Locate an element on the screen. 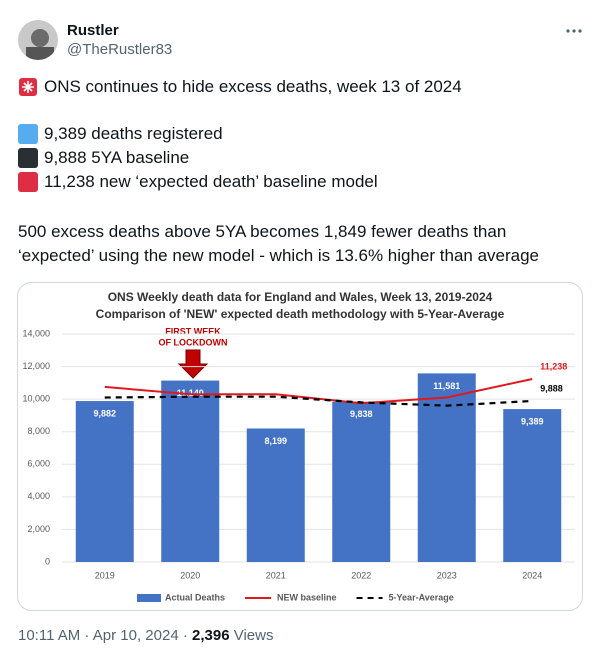 The image size is (599, 661). x-tick-label: 2022 is located at coordinates (361, 575).